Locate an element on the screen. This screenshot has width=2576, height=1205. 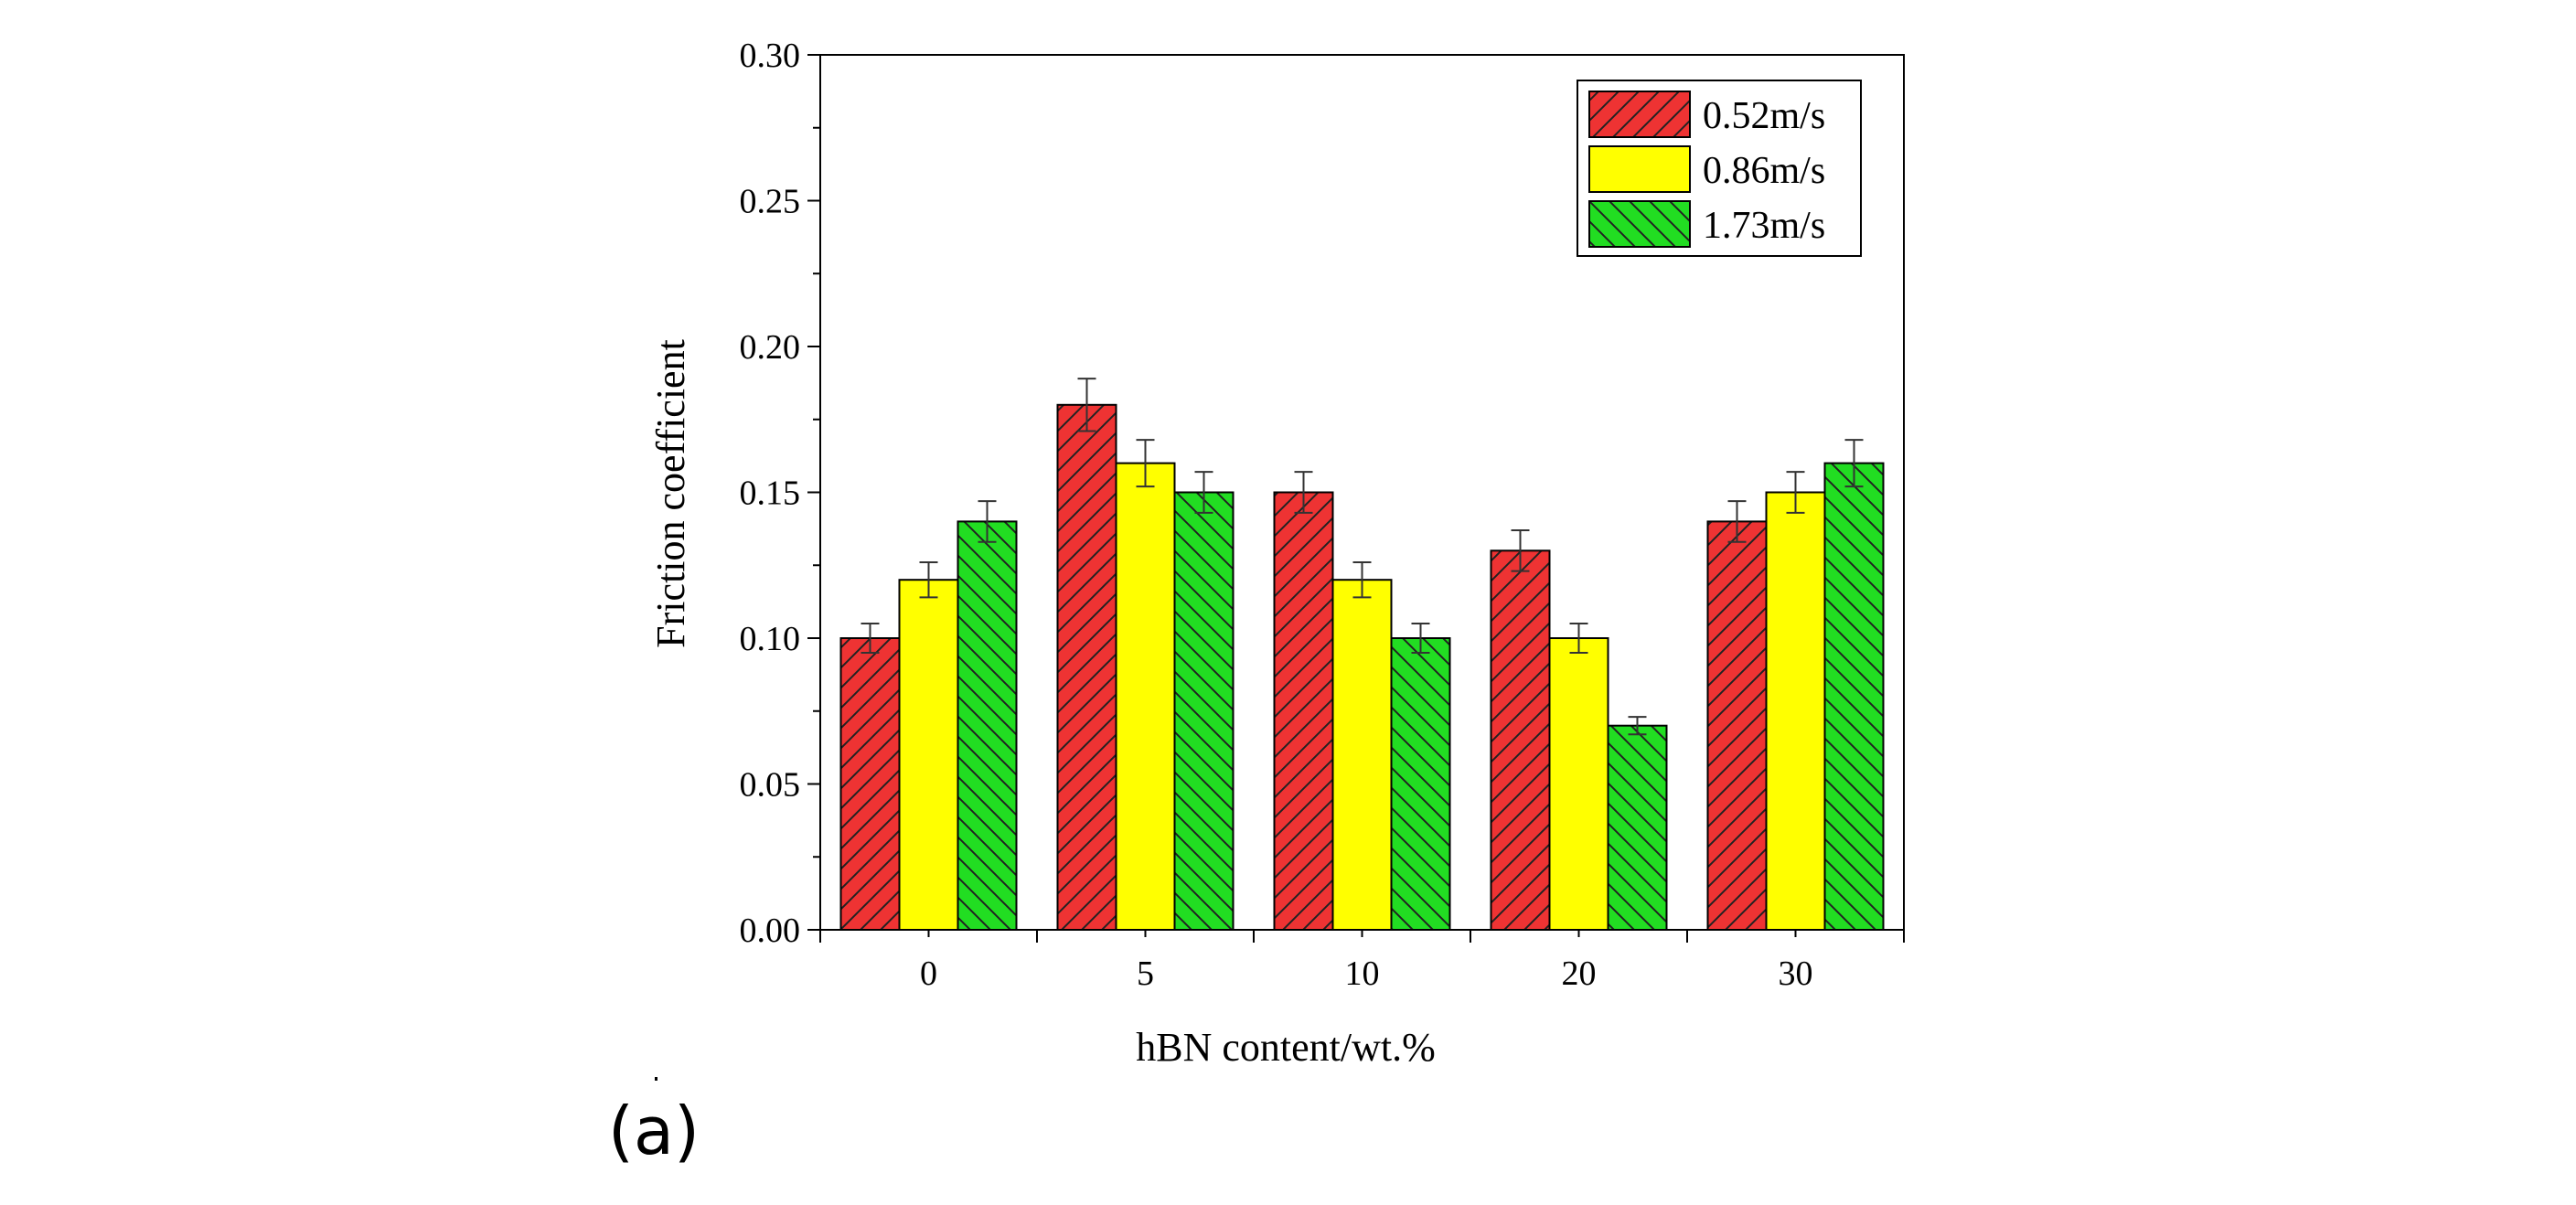
stray-dot is located at coordinates (656, 1079).